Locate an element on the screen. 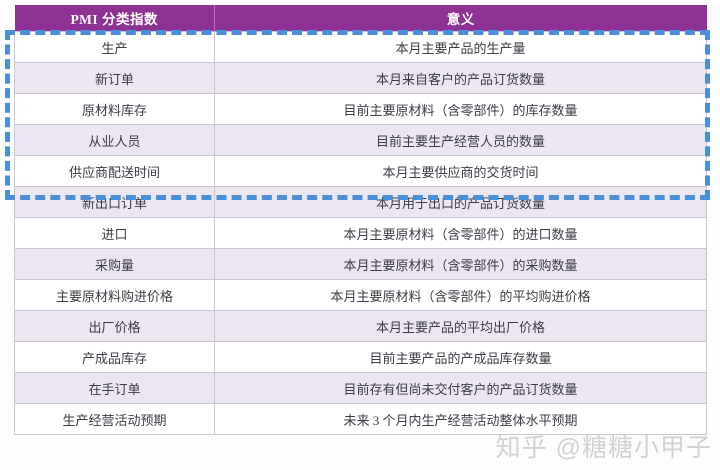 Image resolution: width=720 pixels, height=470 pixels. cell-index-name: 新出口订单 is located at coordinates (114, 202).